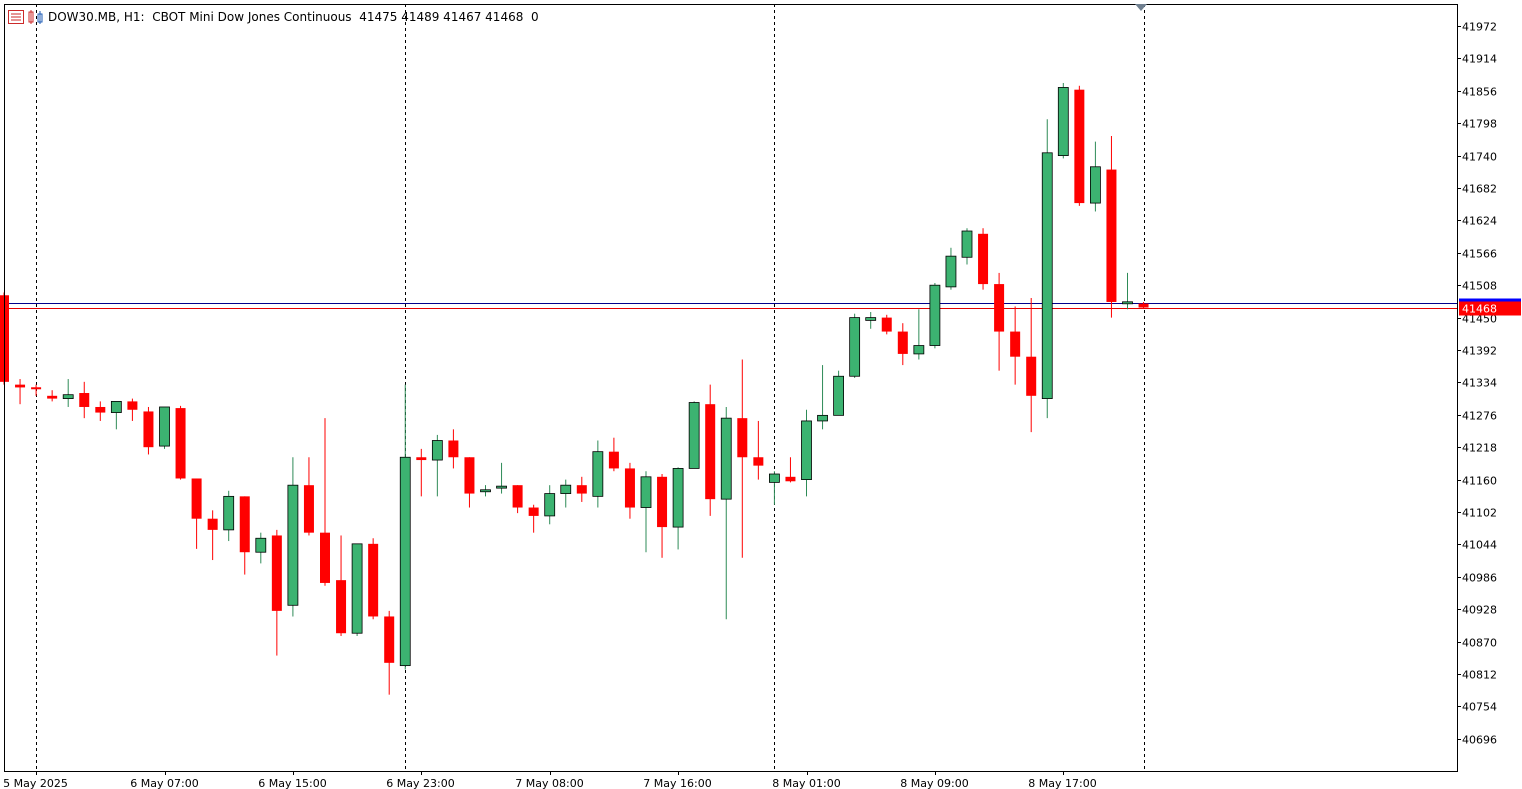 The image size is (1522, 789). Describe the element at coordinates (1490, 301) in the screenshot. I see `ask-price-tag` at that location.